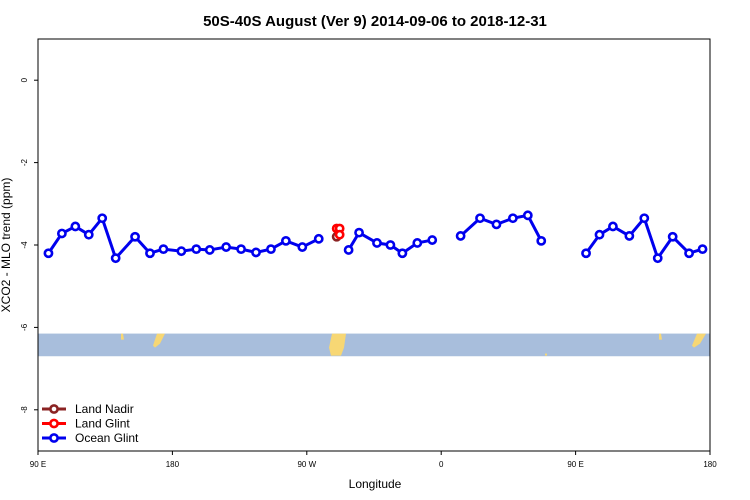  I want to click on legend-label-ocean-glint: Ocean Glint, so click(107, 438).